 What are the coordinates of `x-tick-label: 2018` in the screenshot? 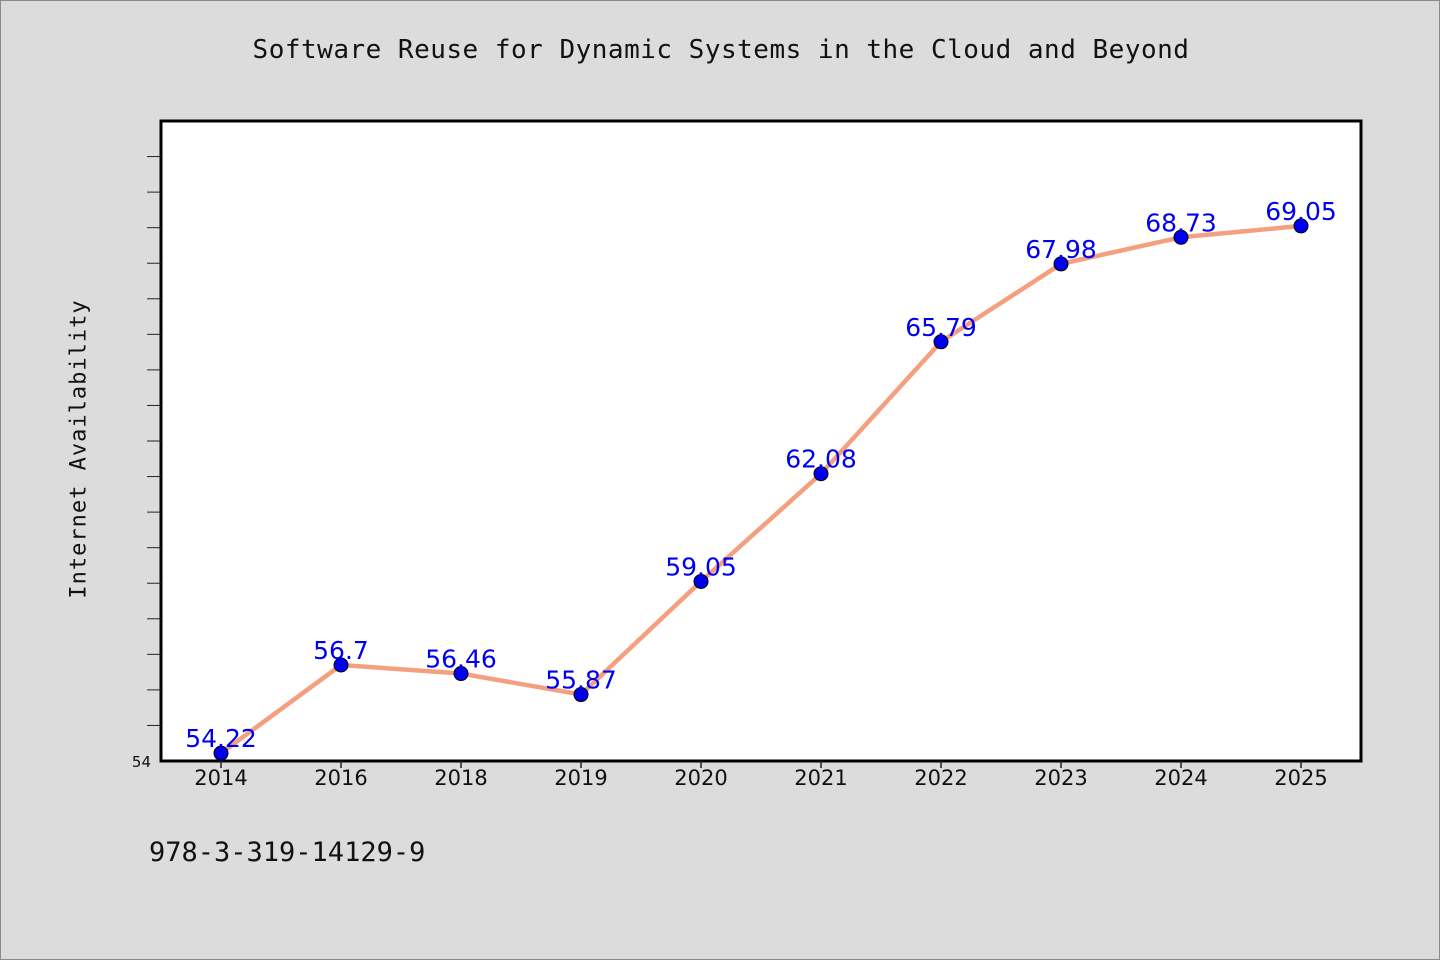 It's located at (460, 778).